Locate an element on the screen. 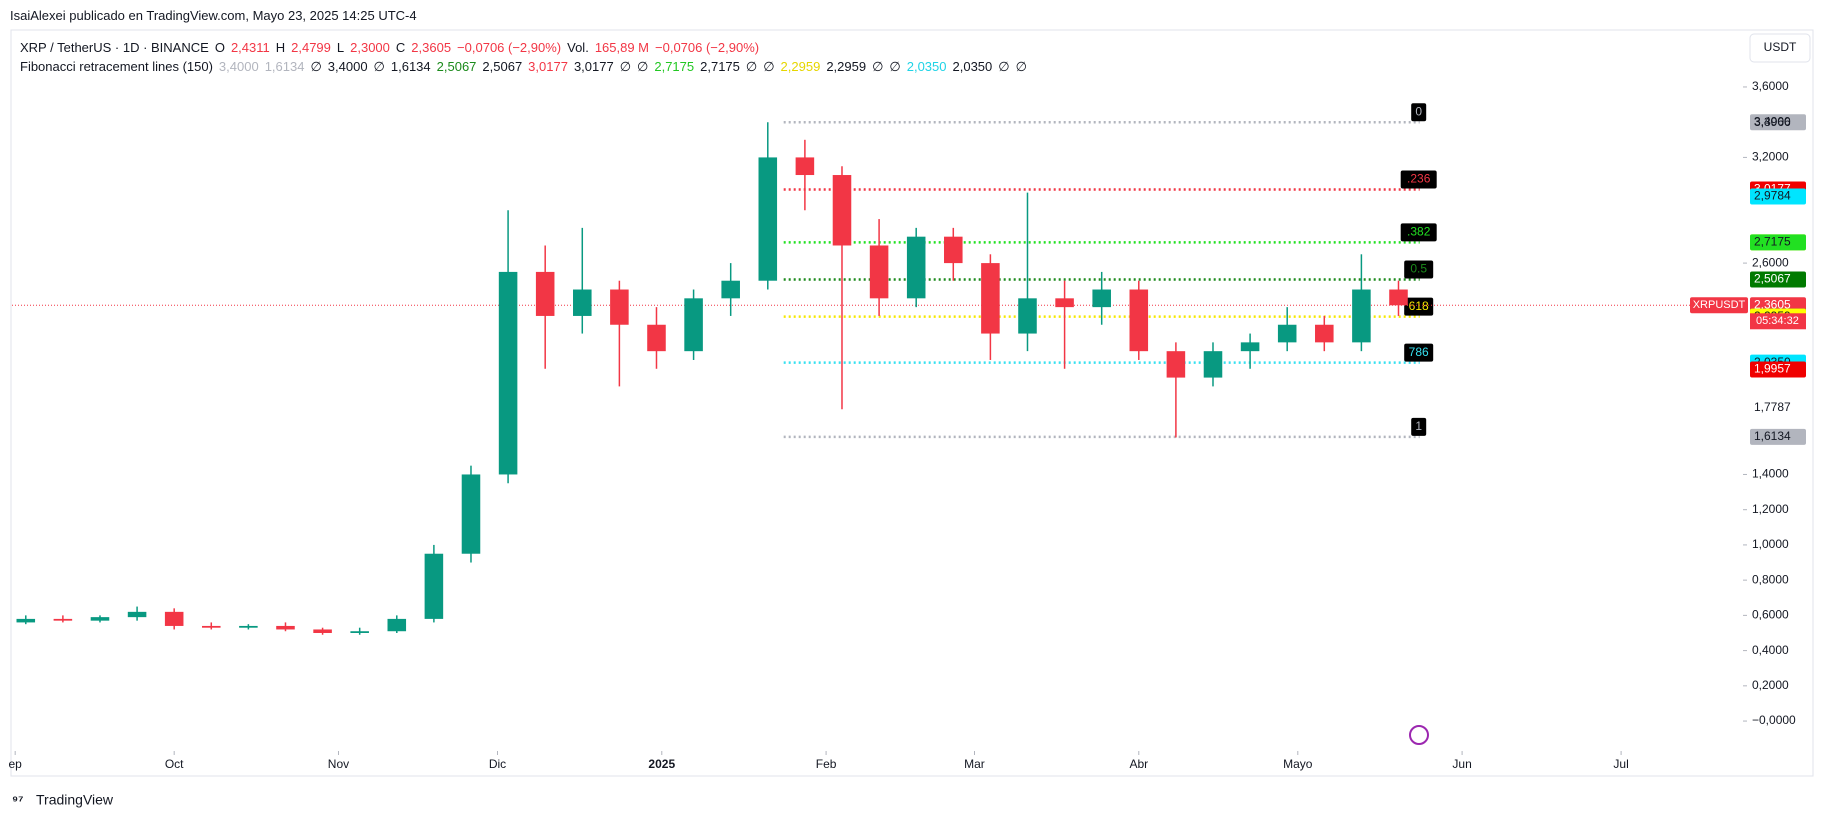 The width and height of the screenshot is (1826, 820). legend-item: O is located at coordinates (219, 47).